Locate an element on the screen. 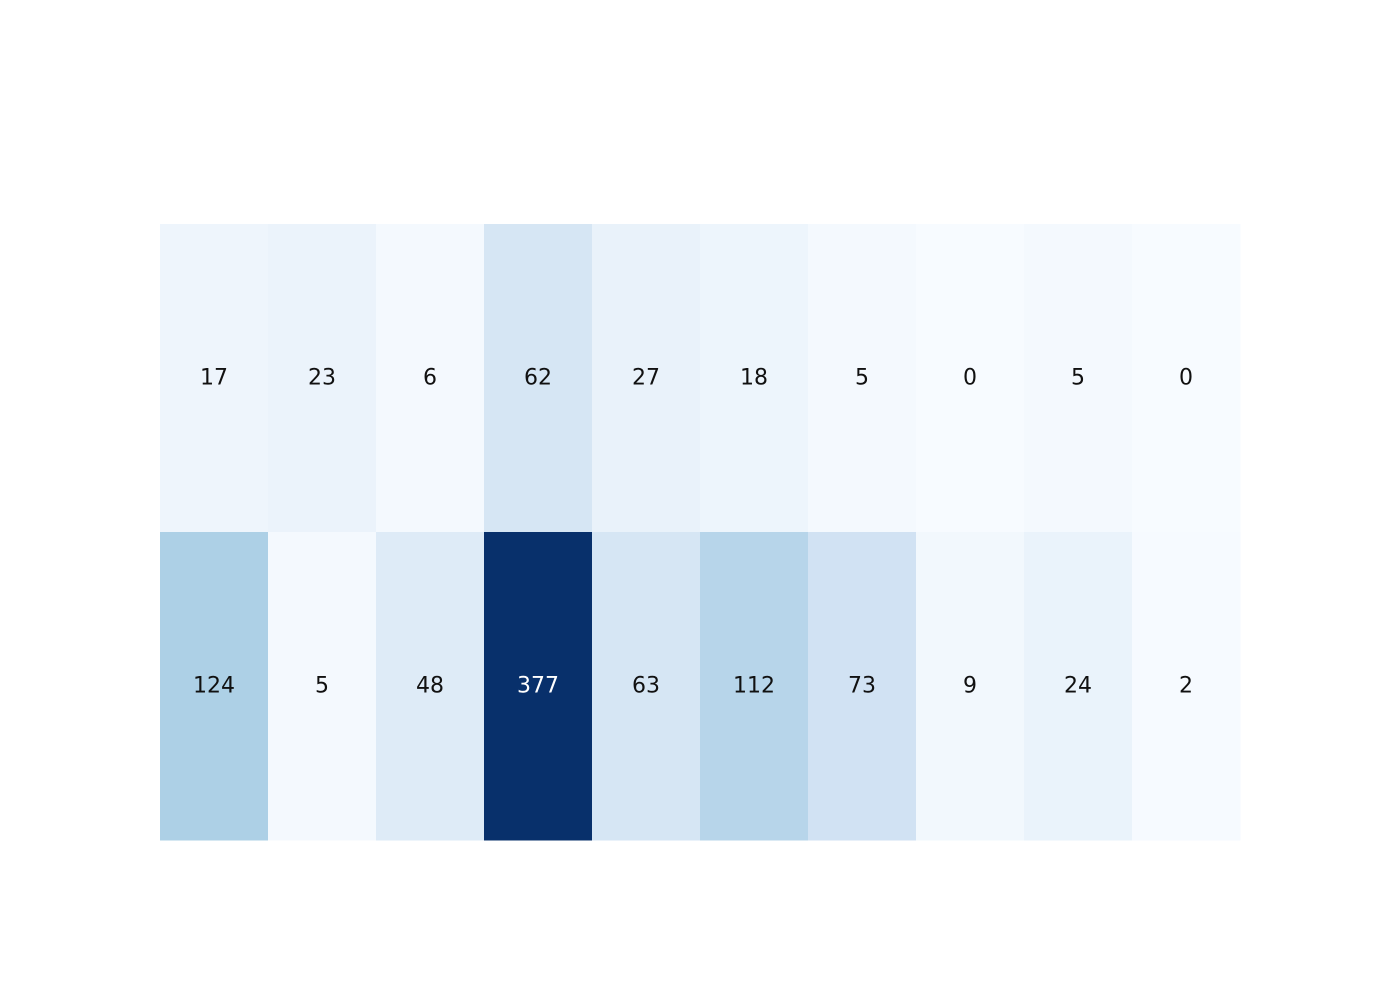 This screenshot has height=1000, width=1400. heatmap-cell-label-r1-c4: 63 is located at coordinates (646, 686).